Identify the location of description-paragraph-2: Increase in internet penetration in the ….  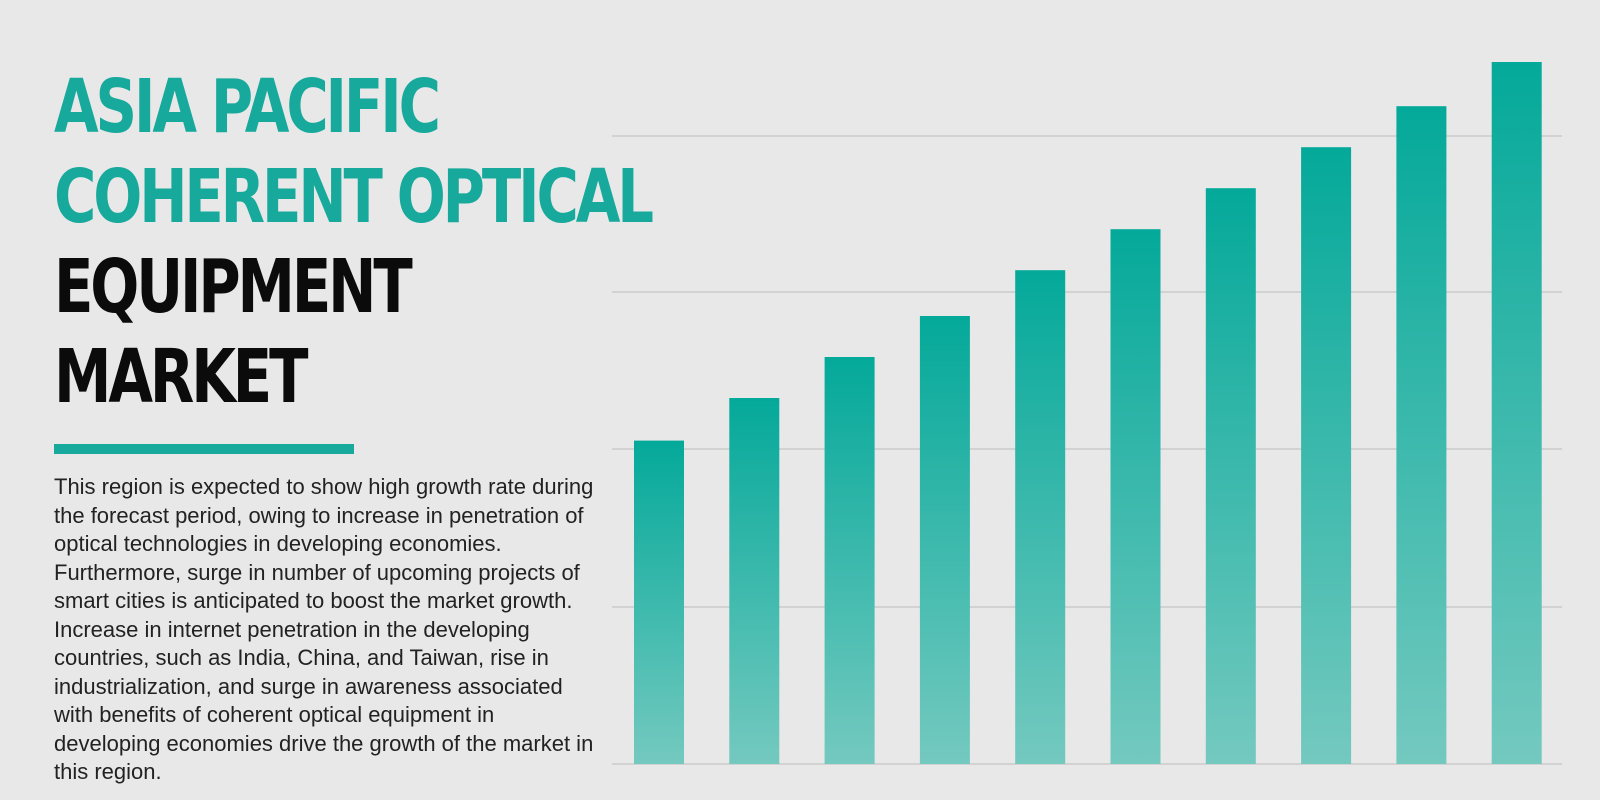
(324, 700).